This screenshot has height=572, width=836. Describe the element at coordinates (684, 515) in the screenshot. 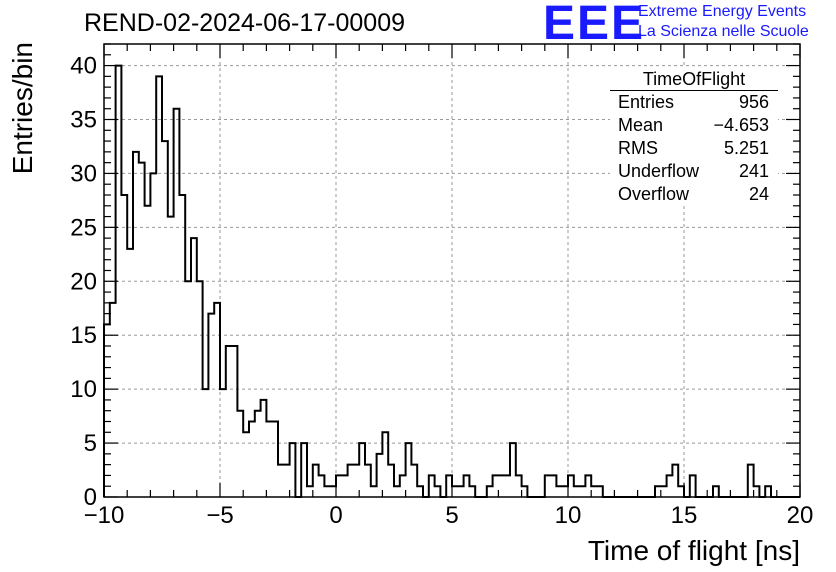

I see `x-tick-label: 15` at that location.